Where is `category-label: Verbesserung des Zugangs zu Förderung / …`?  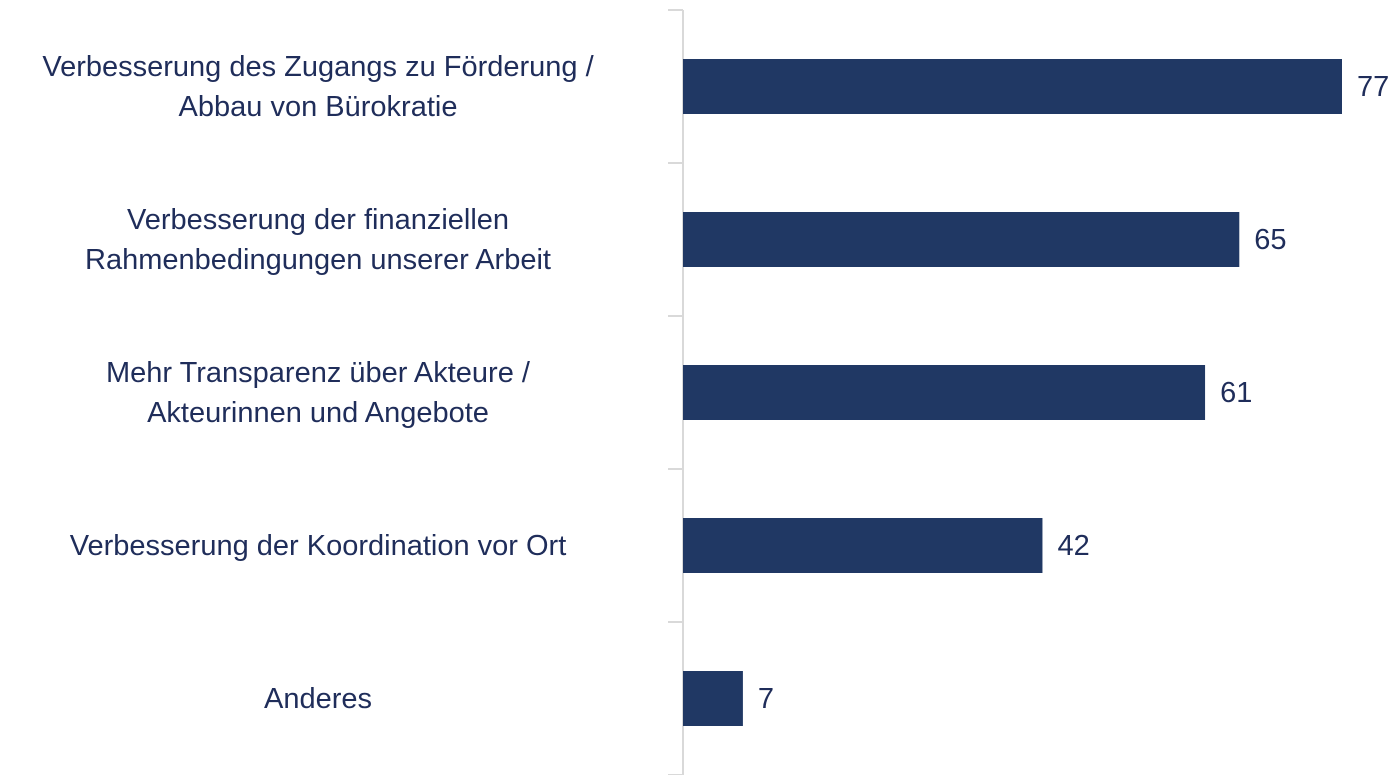
category-label: Verbesserung des Zugangs zu Förderung / … is located at coordinates (318, 86).